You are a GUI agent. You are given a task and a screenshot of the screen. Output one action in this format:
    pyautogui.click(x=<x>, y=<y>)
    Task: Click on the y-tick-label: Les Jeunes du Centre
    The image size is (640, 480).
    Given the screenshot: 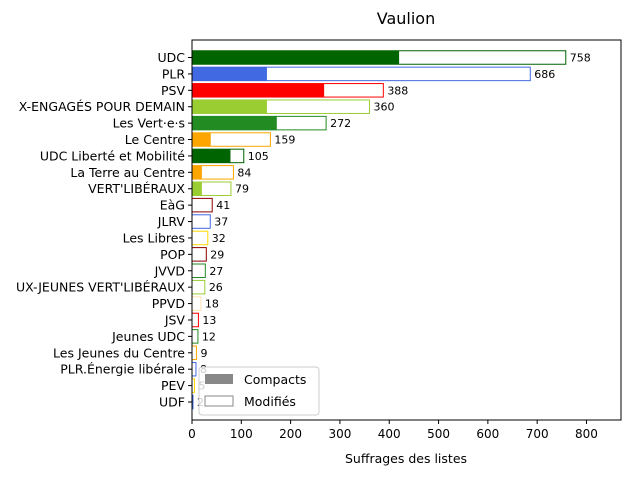 What is the action you would take?
    pyautogui.click(x=119, y=352)
    